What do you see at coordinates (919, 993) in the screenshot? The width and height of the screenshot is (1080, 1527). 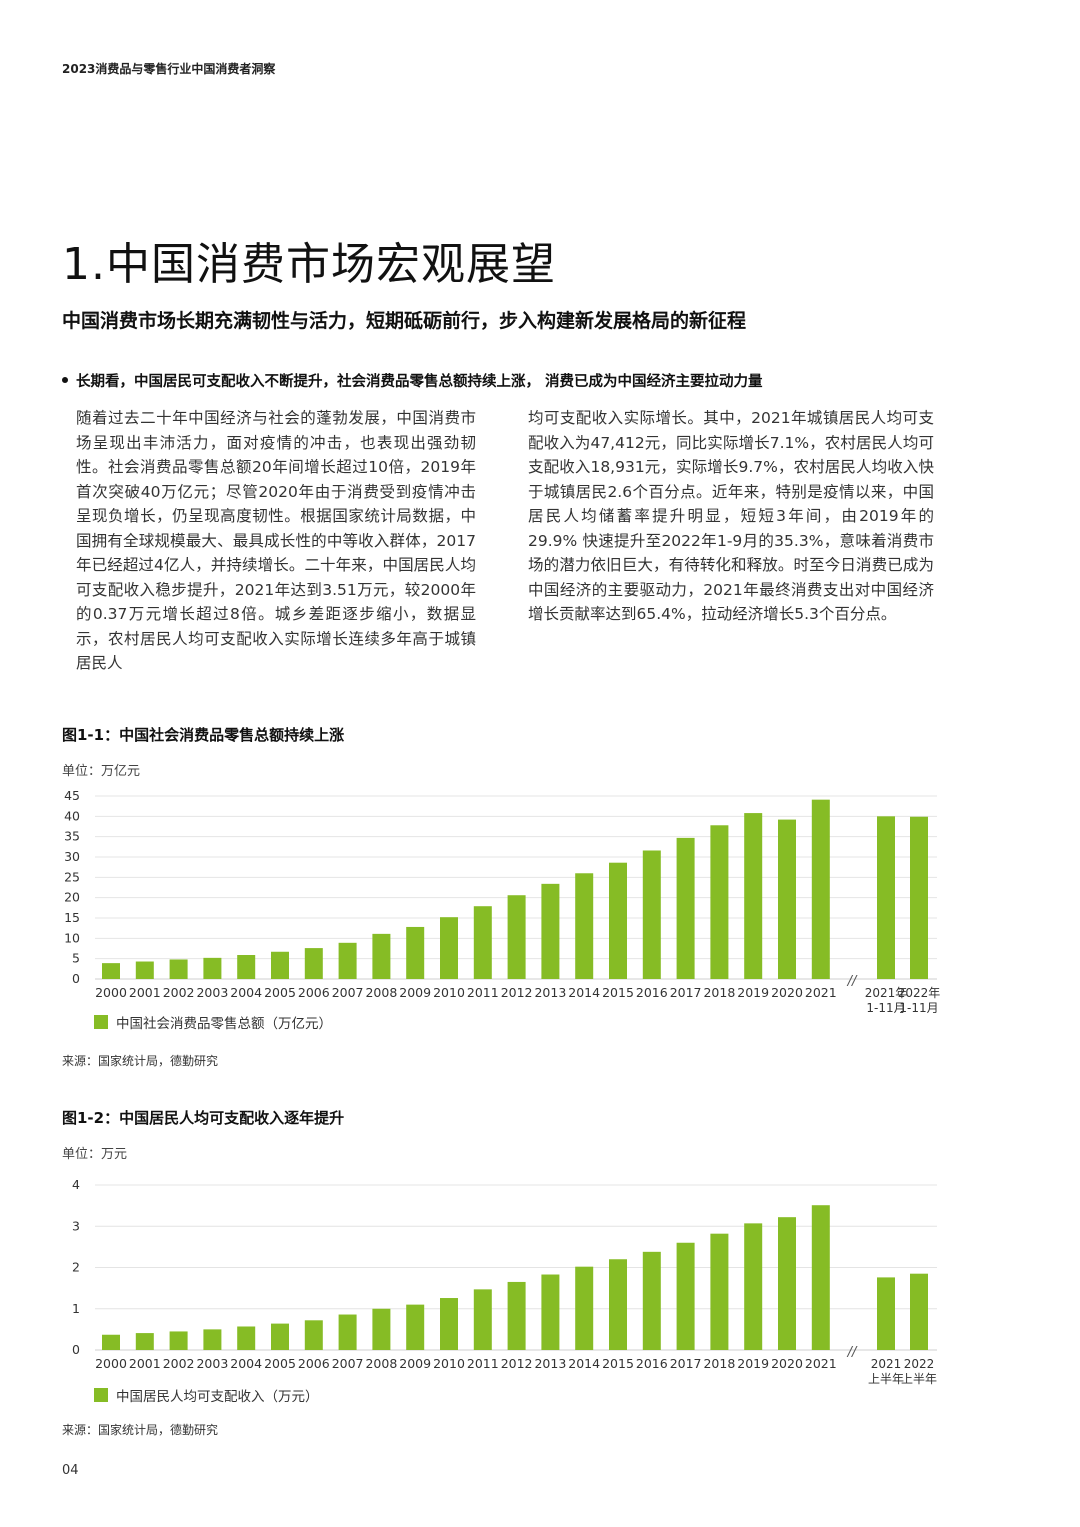 I see `x-tick-label: 2022年` at bounding box center [919, 993].